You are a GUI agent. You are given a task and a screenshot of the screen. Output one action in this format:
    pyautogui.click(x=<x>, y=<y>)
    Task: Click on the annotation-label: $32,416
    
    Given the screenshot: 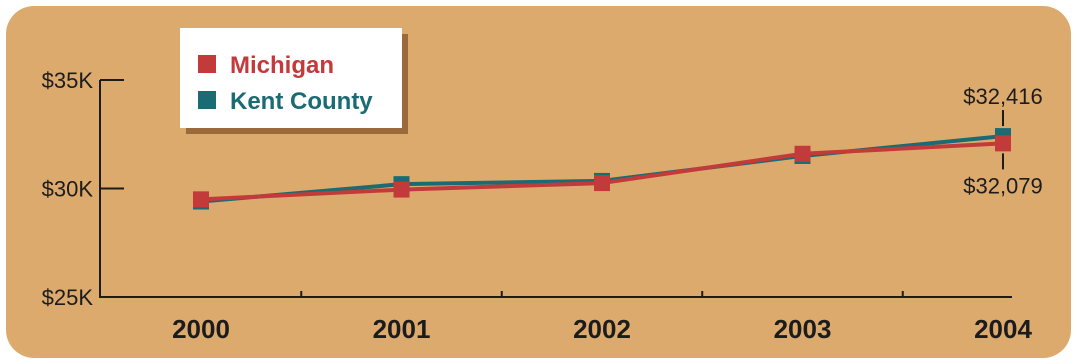 What is the action you would take?
    pyautogui.click(x=1003, y=96)
    